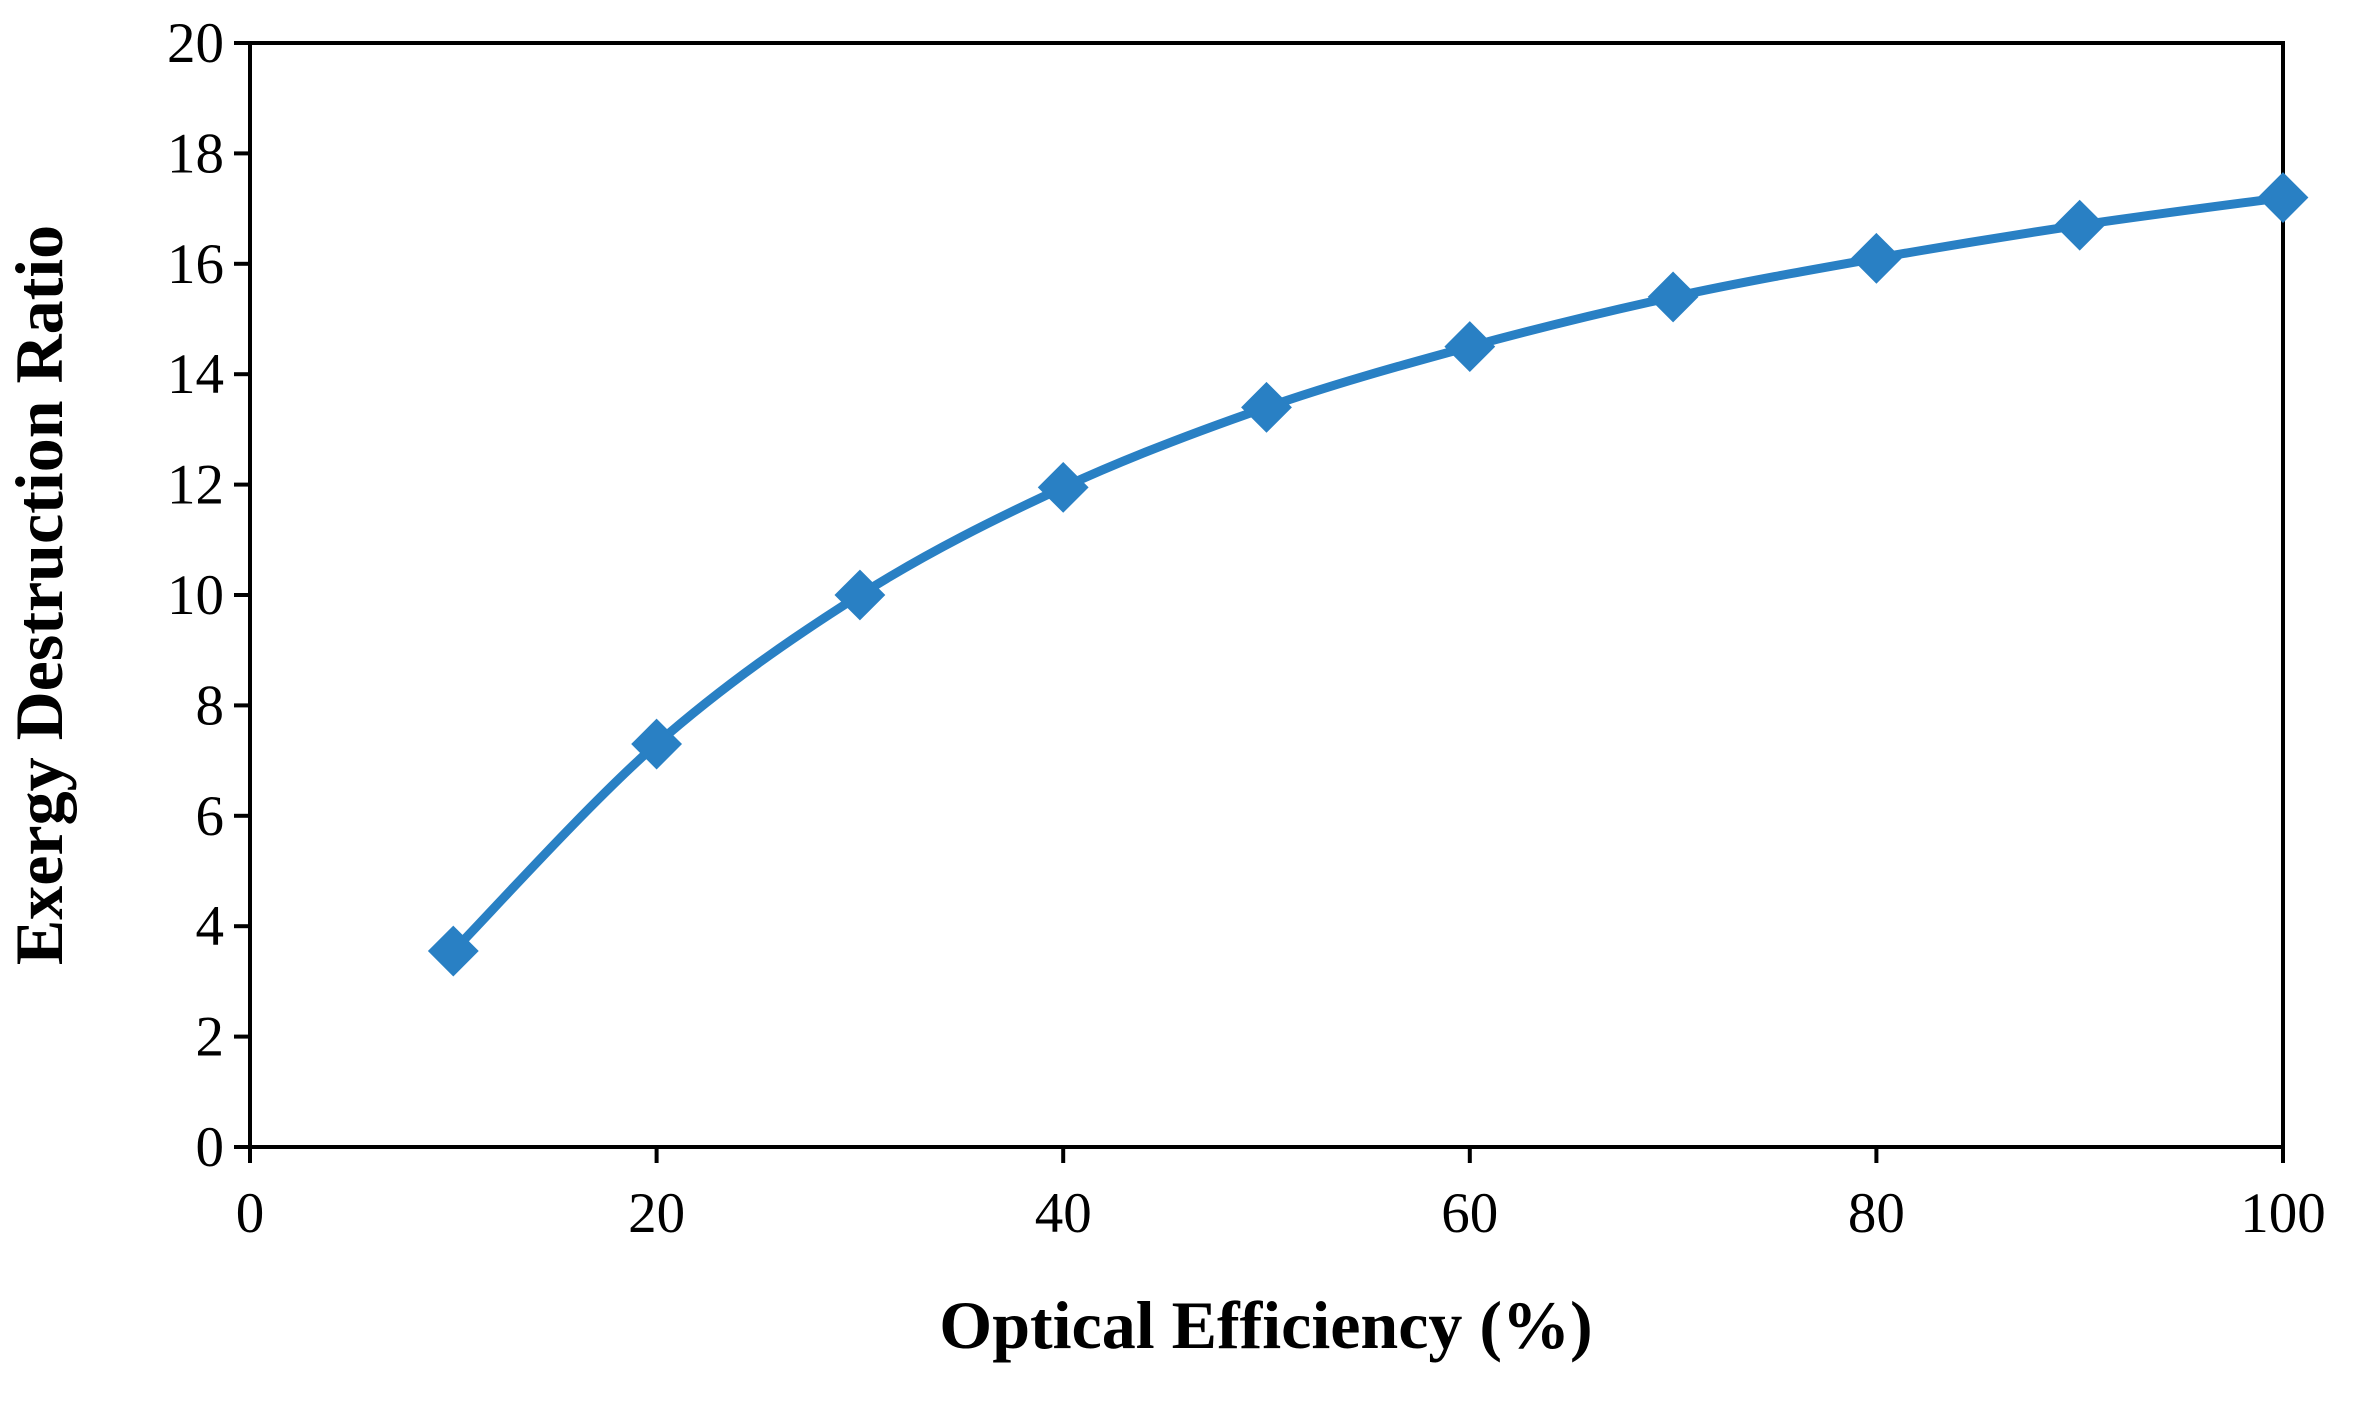 The height and width of the screenshot is (1413, 2355). I want to click on y-tick-label: 16, so click(195, 264).